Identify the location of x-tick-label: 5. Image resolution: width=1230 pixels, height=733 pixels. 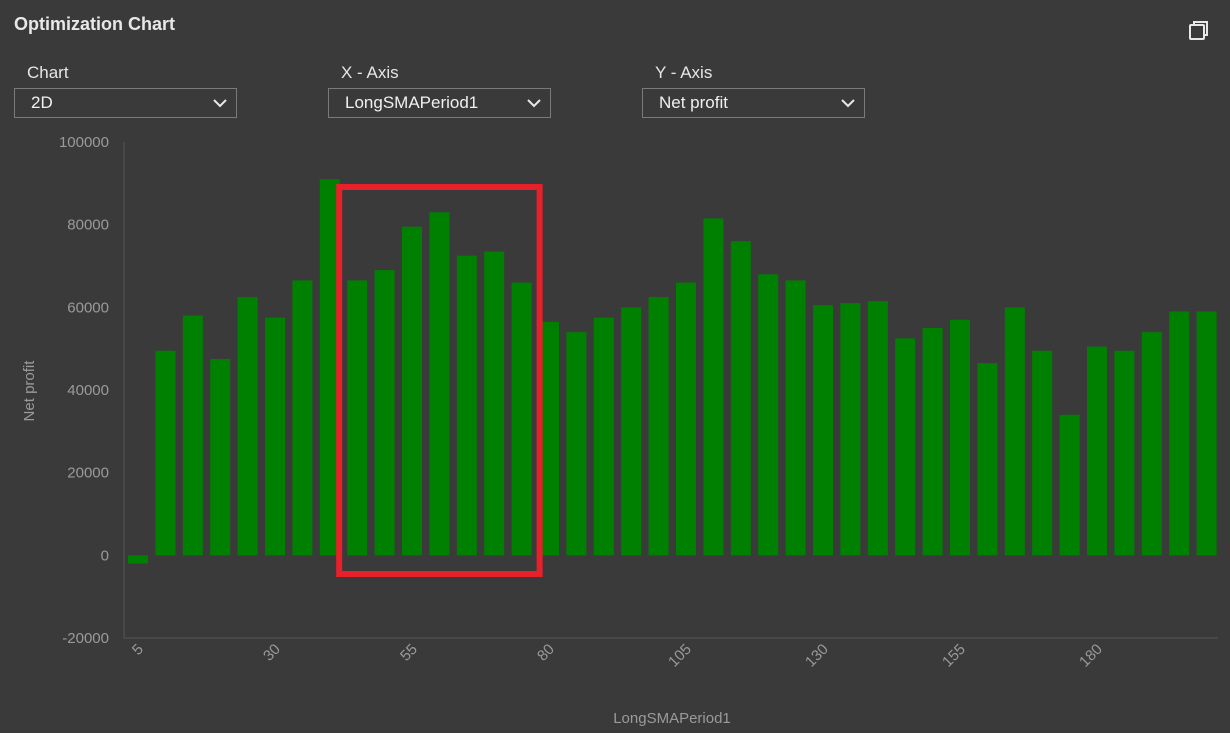
(138, 650).